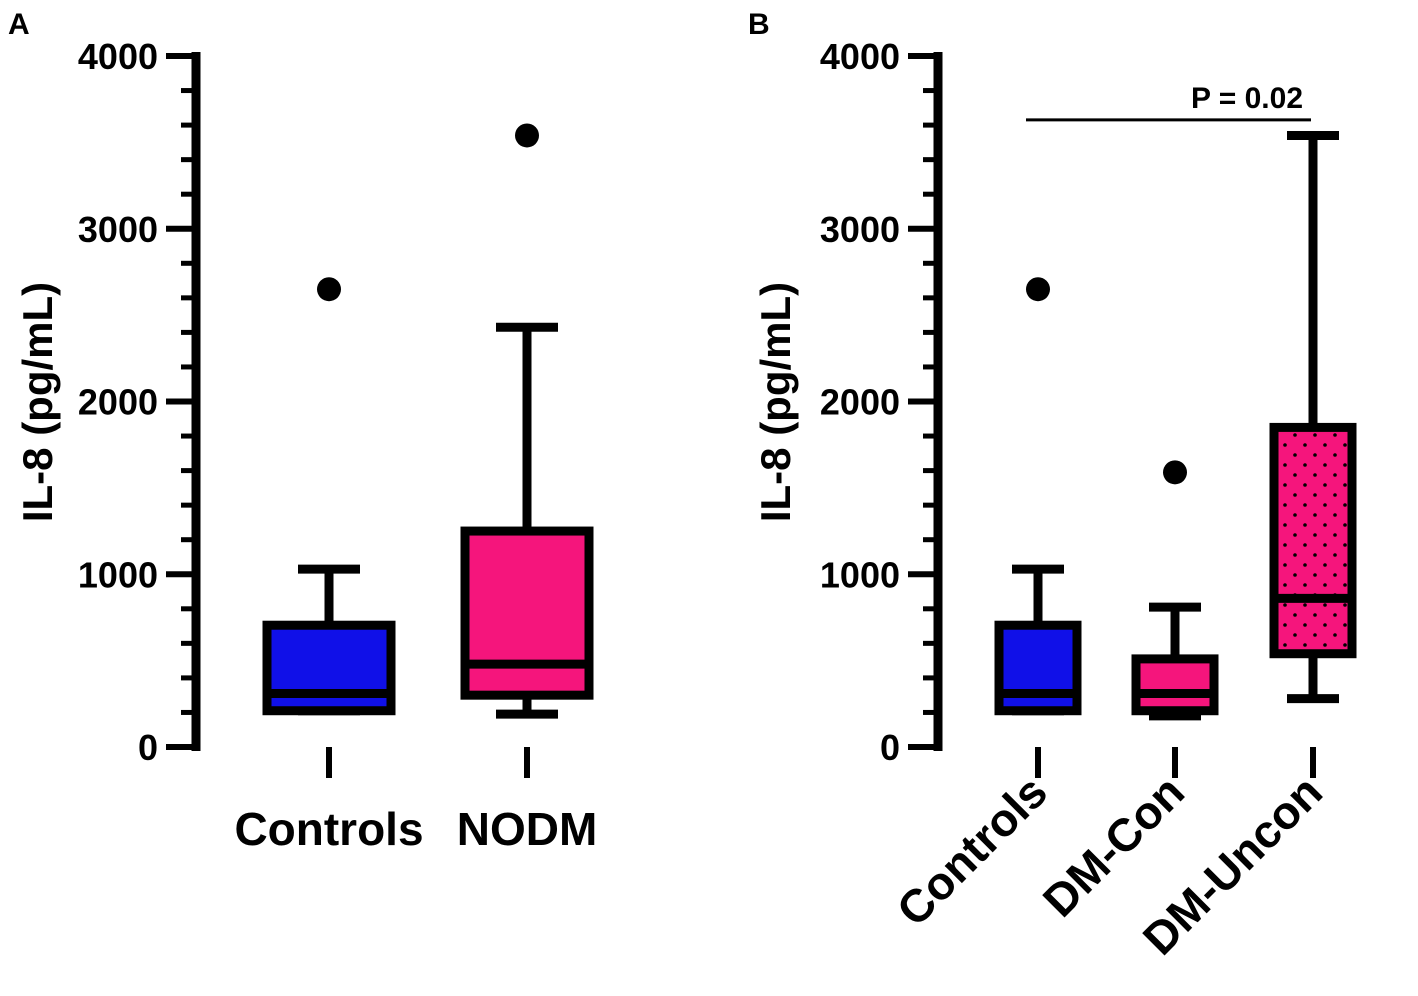  What do you see at coordinates (972, 850) in the screenshot?
I see `panel-b-controls-category-label: Controls` at bounding box center [972, 850].